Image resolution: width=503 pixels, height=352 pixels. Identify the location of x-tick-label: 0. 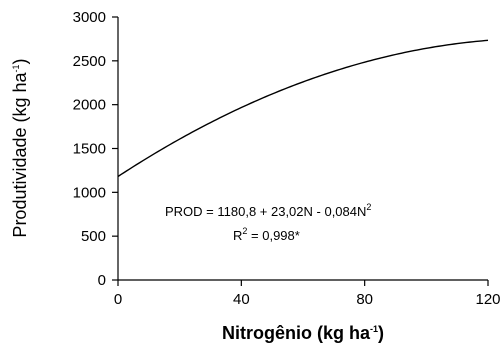
(118, 299).